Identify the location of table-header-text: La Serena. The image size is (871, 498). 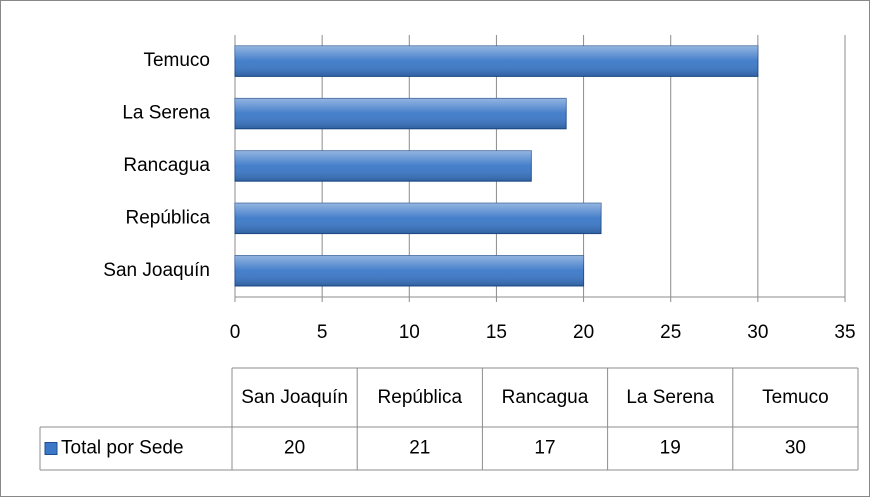
(670, 397).